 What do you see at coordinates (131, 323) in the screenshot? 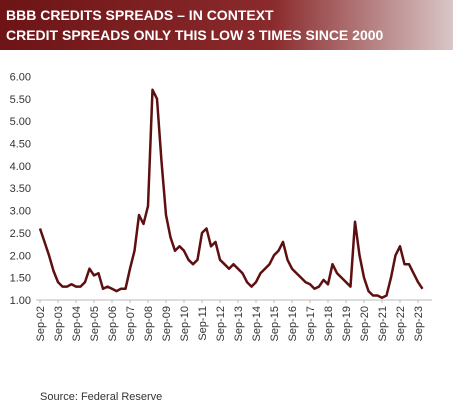
I see `x-tick-label: Sep-07` at bounding box center [131, 323].